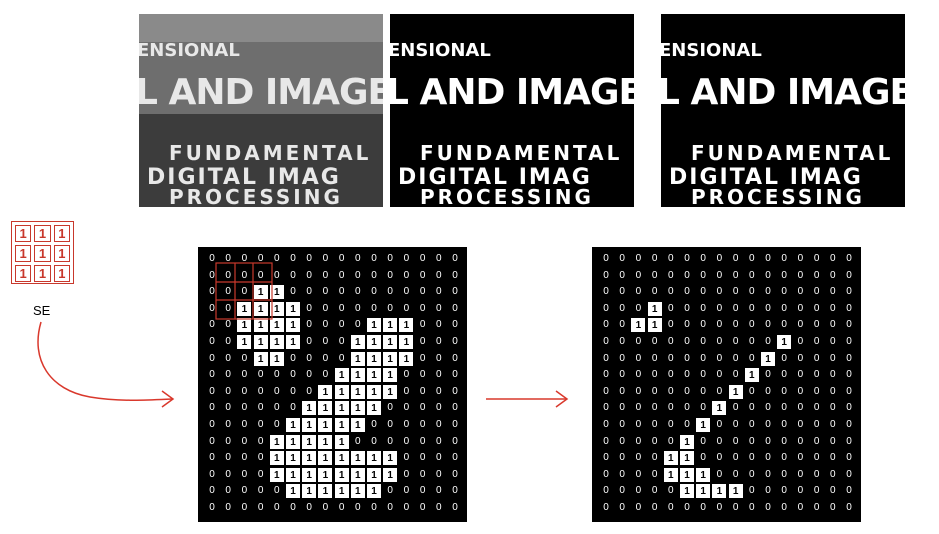 This screenshot has height=534, width=939. I want to click on photo-text-line: L AND IMAGE PR, so click(261, 92).